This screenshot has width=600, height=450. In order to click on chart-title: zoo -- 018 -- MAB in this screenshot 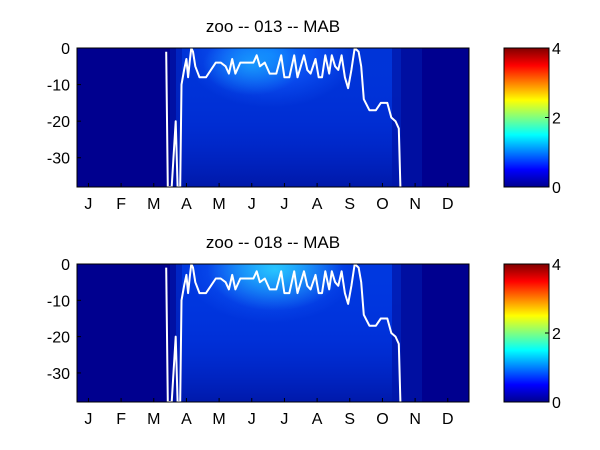, I will do `click(273, 242)`.